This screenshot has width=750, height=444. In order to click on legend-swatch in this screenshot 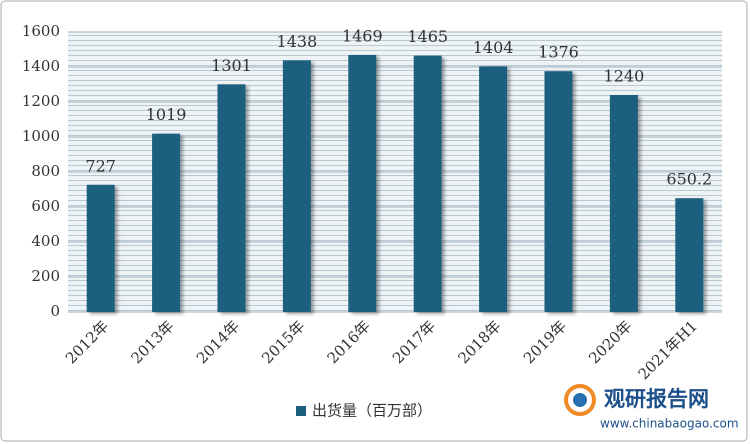, I will do `click(301, 411)`.